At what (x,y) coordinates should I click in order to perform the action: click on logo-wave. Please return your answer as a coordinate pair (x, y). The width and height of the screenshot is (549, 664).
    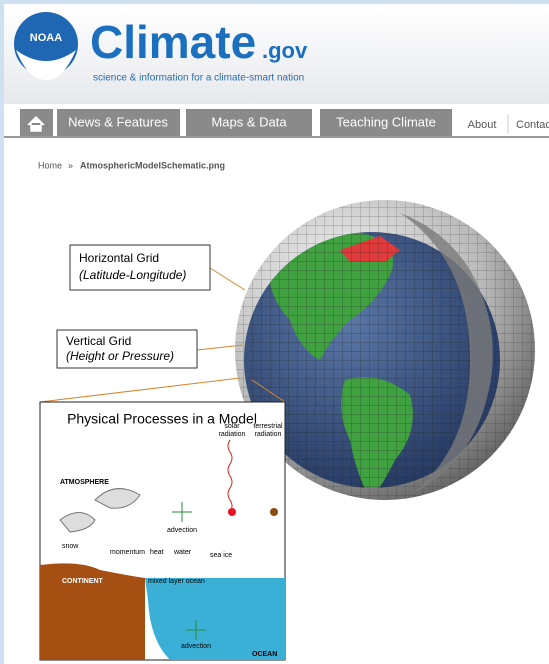
    Looking at the image, I should click on (46, 65).